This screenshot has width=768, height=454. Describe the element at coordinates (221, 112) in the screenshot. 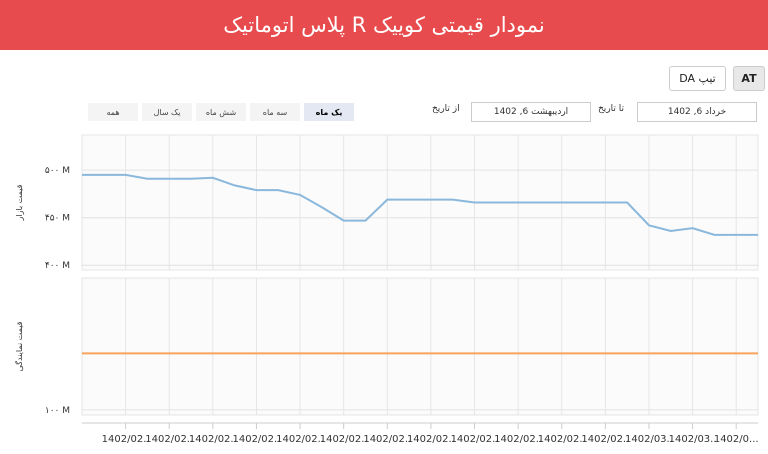

I see `range-button: شش ماه` at that location.